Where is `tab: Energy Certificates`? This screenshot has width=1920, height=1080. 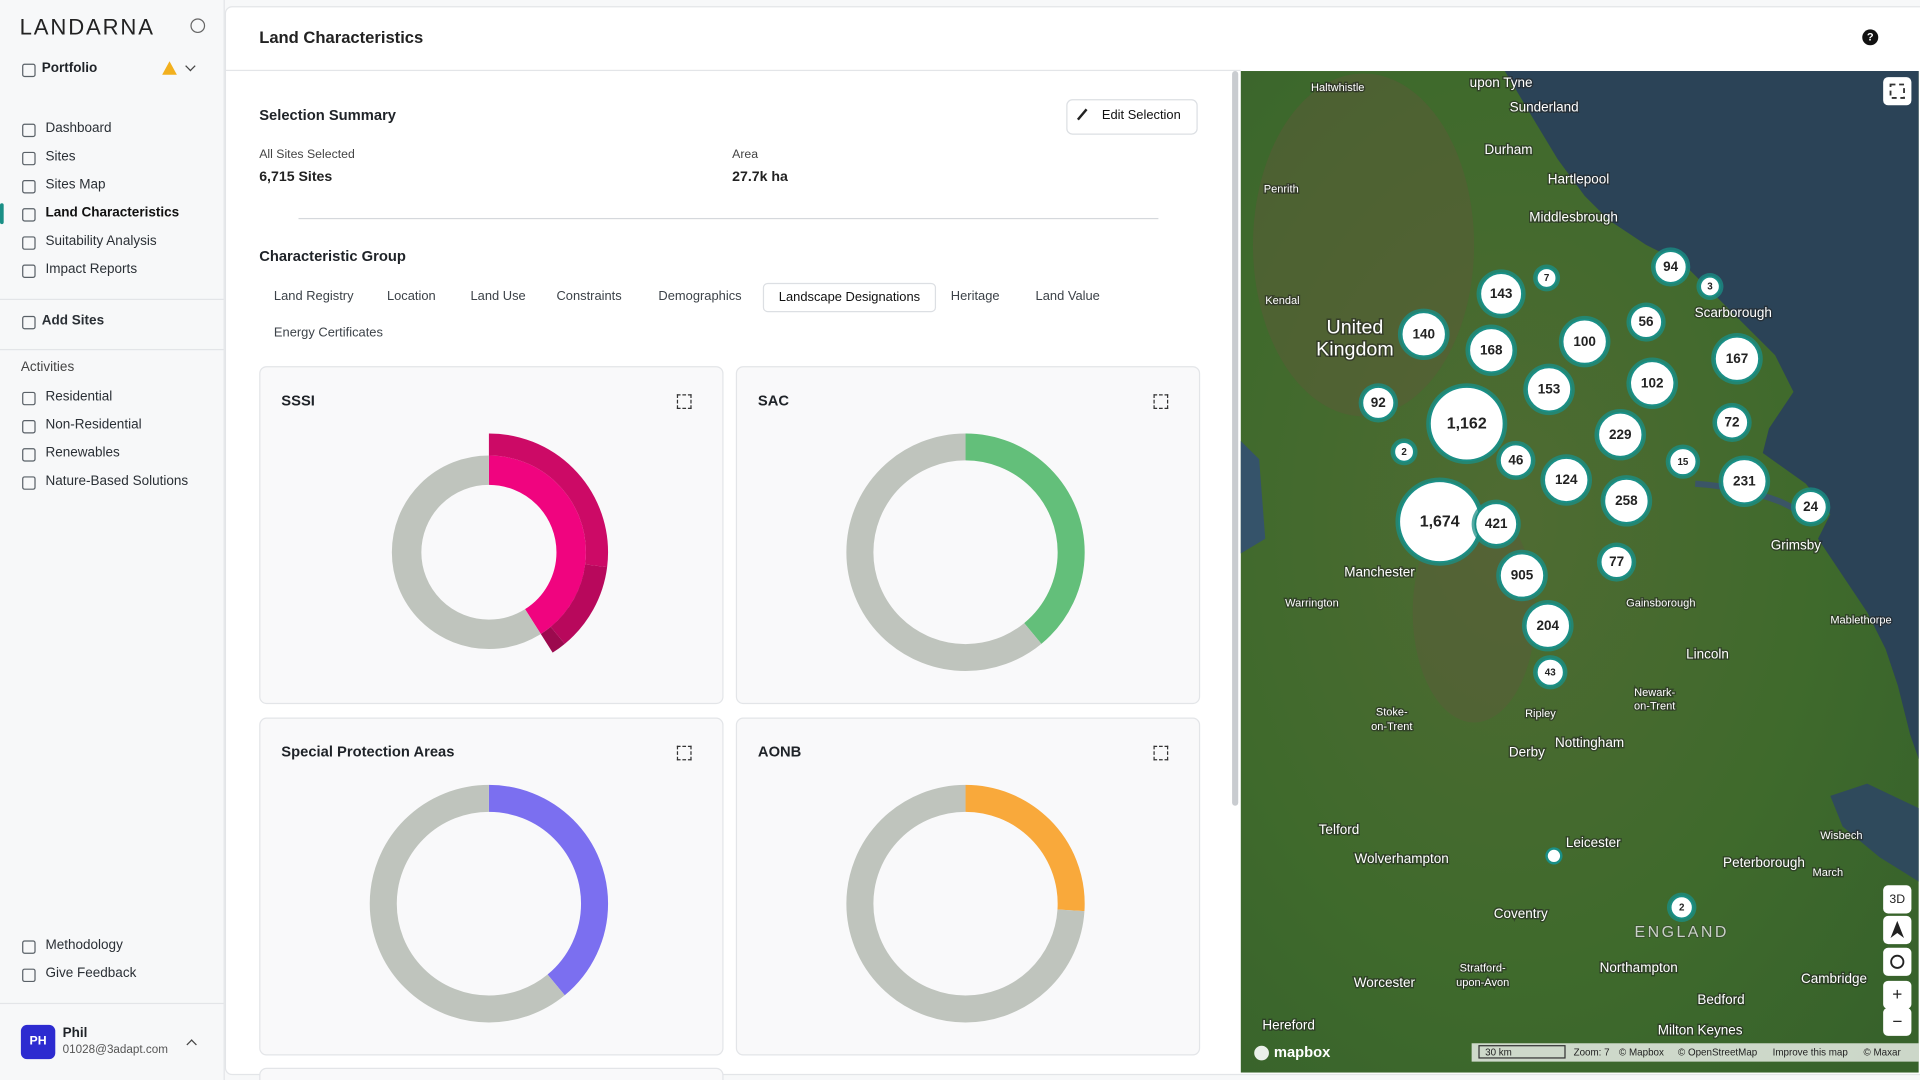
tab: Energy Certificates is located at coordinates (328, 333).